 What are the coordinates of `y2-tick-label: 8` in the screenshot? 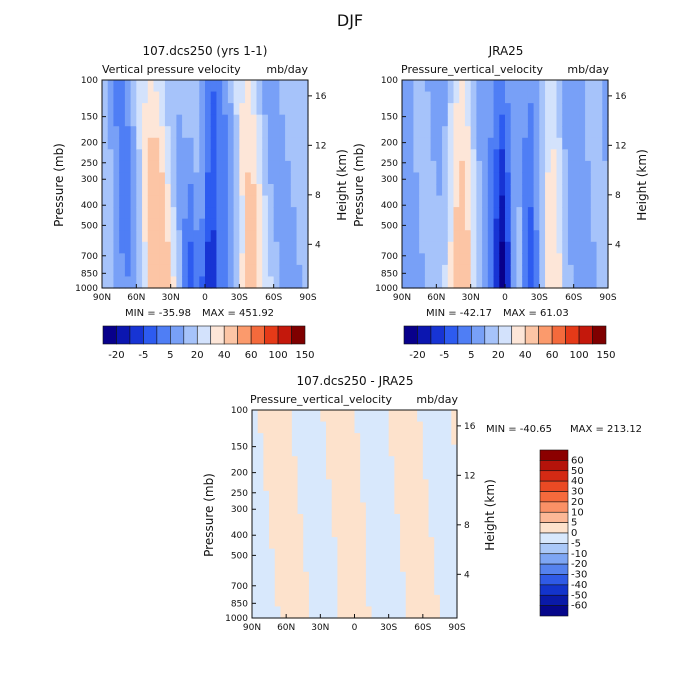 It's located at (467, 526).